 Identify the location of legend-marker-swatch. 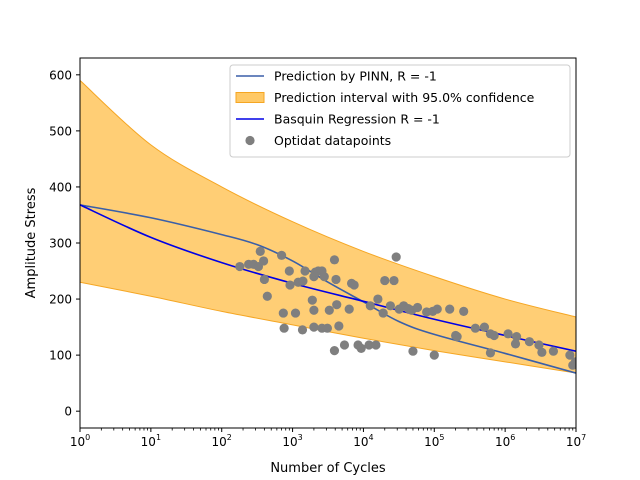
(250, 140).